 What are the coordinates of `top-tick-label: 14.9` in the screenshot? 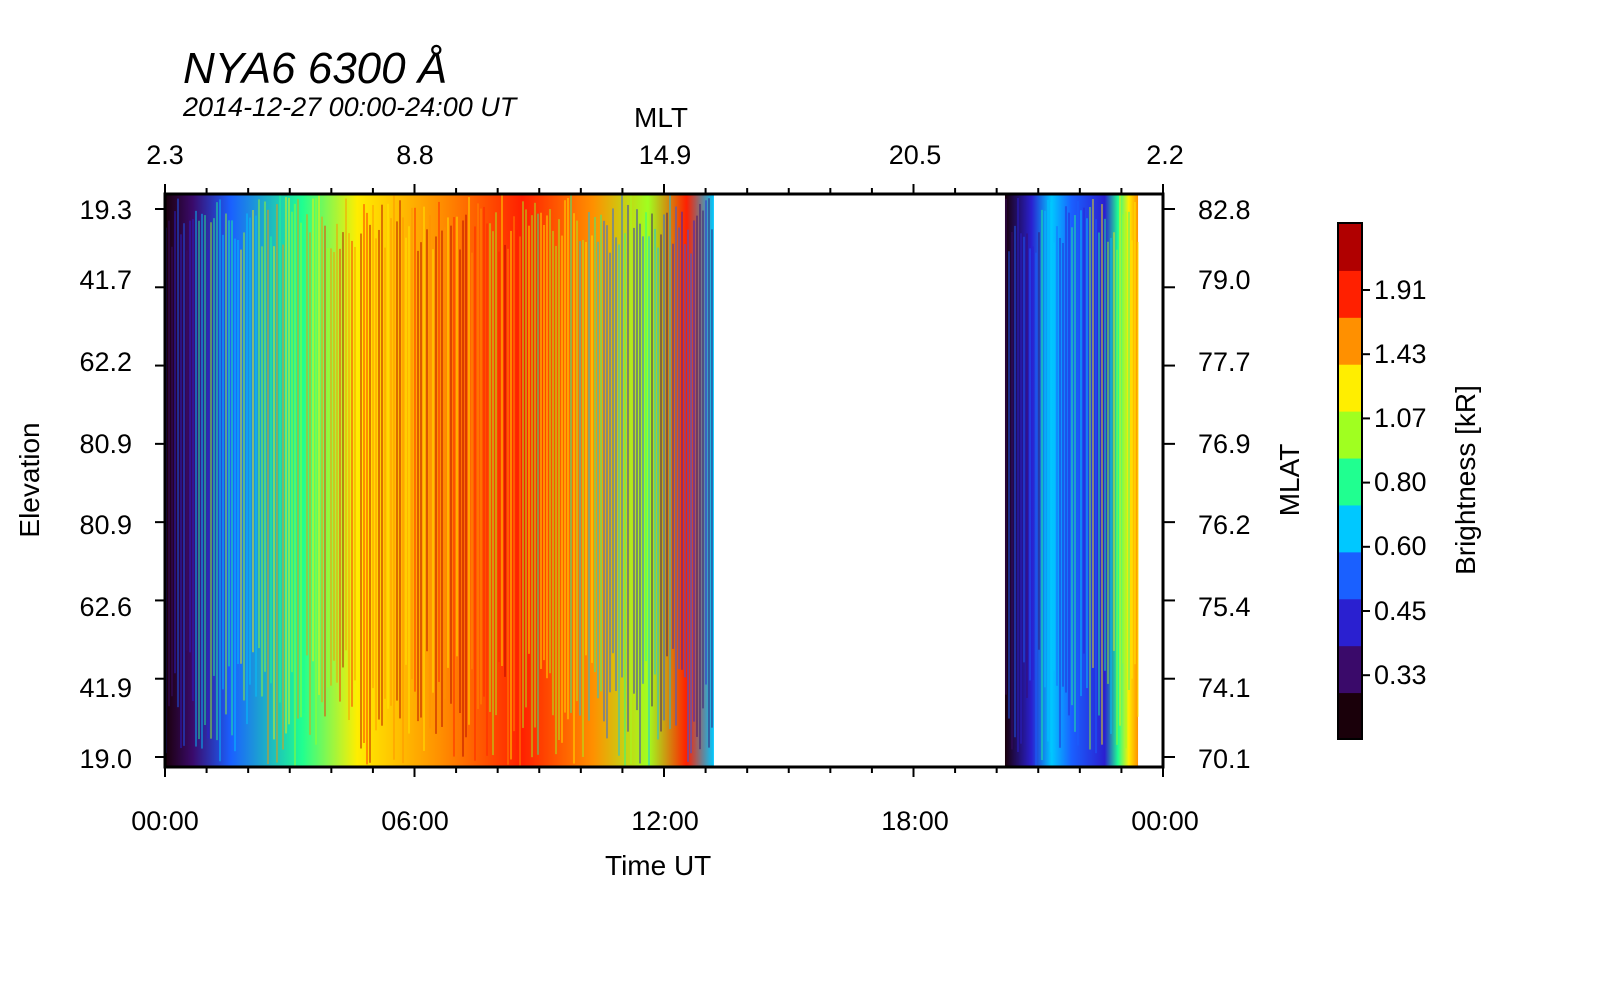 It's located at (665, 155).